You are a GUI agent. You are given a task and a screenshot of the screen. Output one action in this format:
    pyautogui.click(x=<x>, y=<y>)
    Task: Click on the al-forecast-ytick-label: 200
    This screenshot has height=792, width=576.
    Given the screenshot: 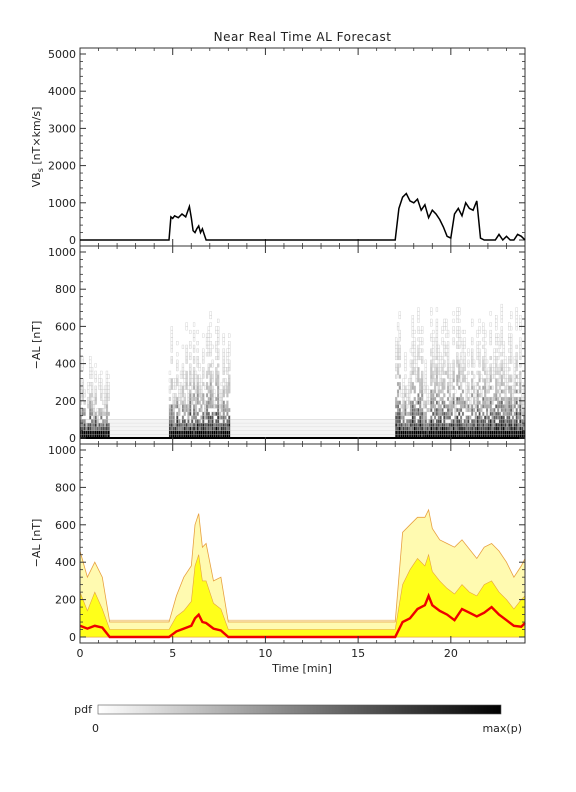 What is the action you would take?
    pyautogui.click(x=65, y=600)
    